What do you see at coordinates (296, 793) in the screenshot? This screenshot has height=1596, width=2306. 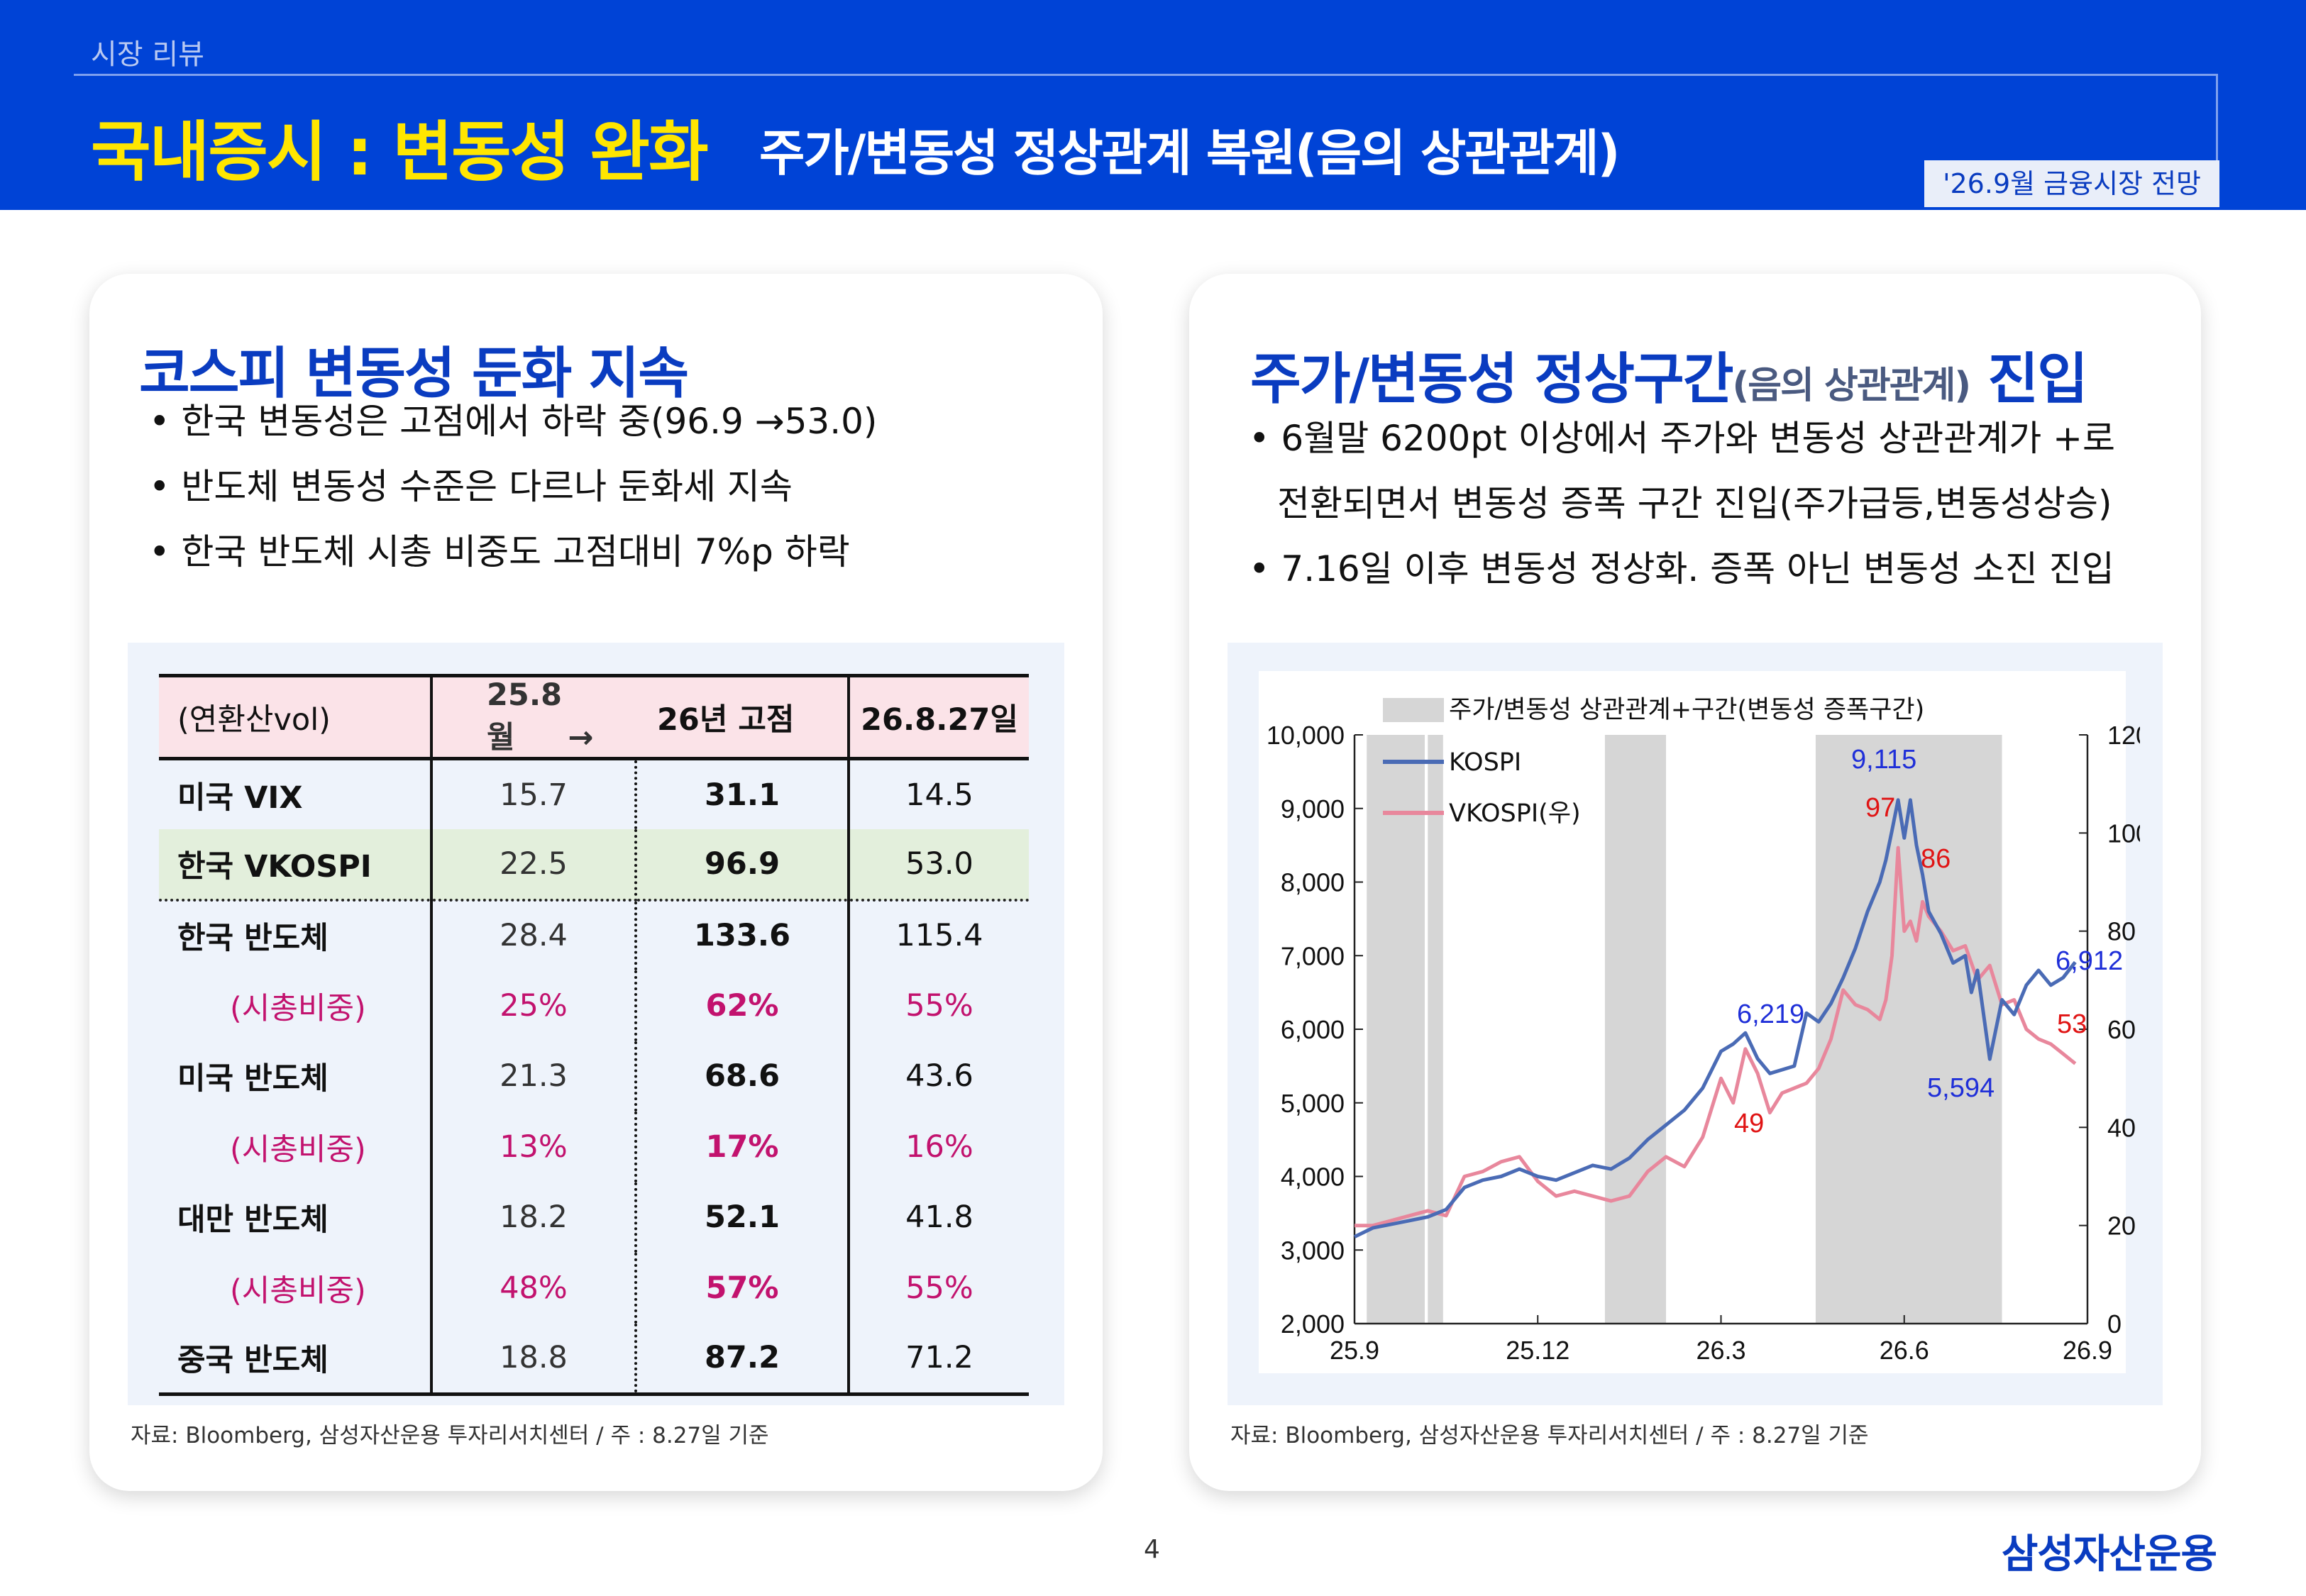 I see `row-label: 미국 VIX` at bounding box center [296, 793].